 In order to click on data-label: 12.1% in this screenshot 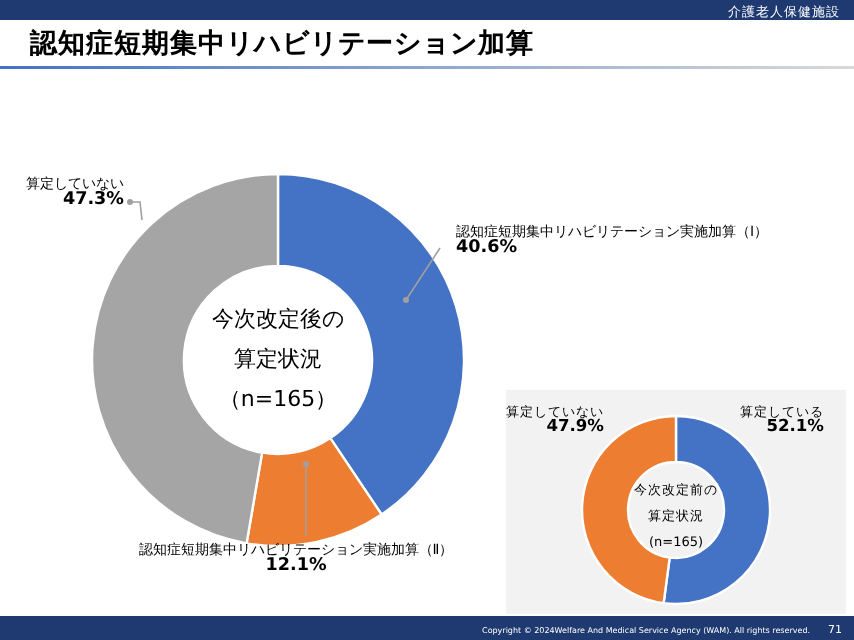, I will do `click(296, 566)`.